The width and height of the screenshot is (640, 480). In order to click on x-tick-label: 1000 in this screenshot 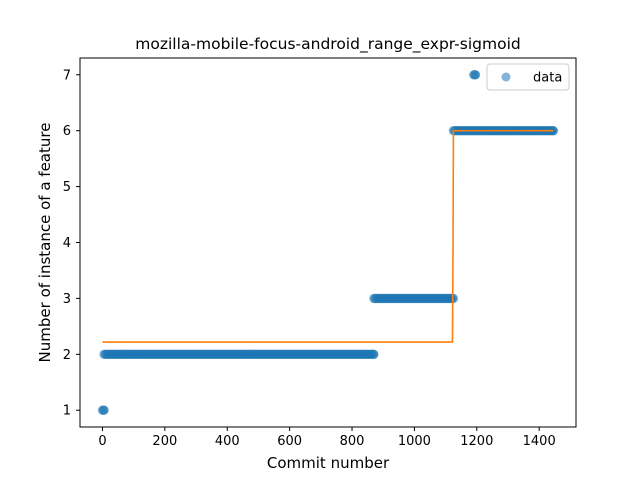, I will do `click(414, 441)`.